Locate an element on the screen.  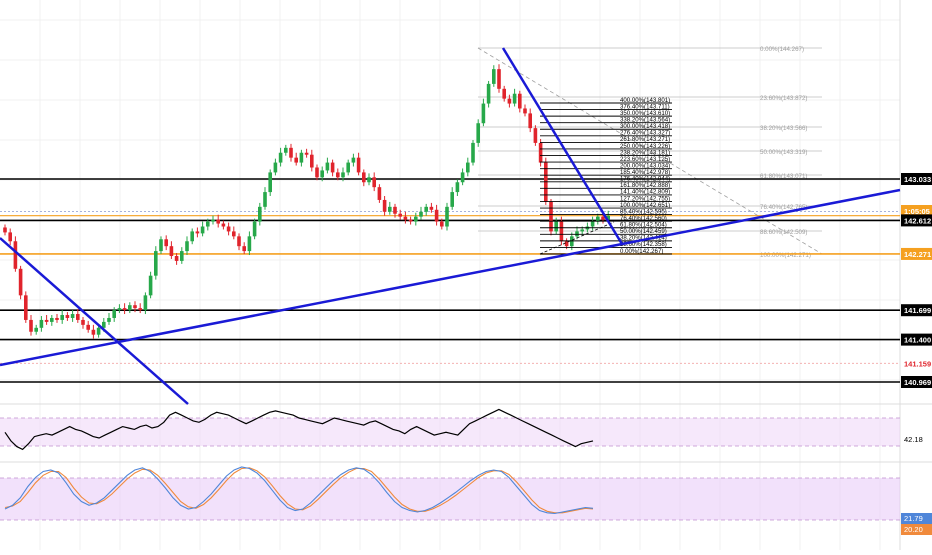
fib-extension-label: 200.00%(143.034) is located at coordinates (645, 165).